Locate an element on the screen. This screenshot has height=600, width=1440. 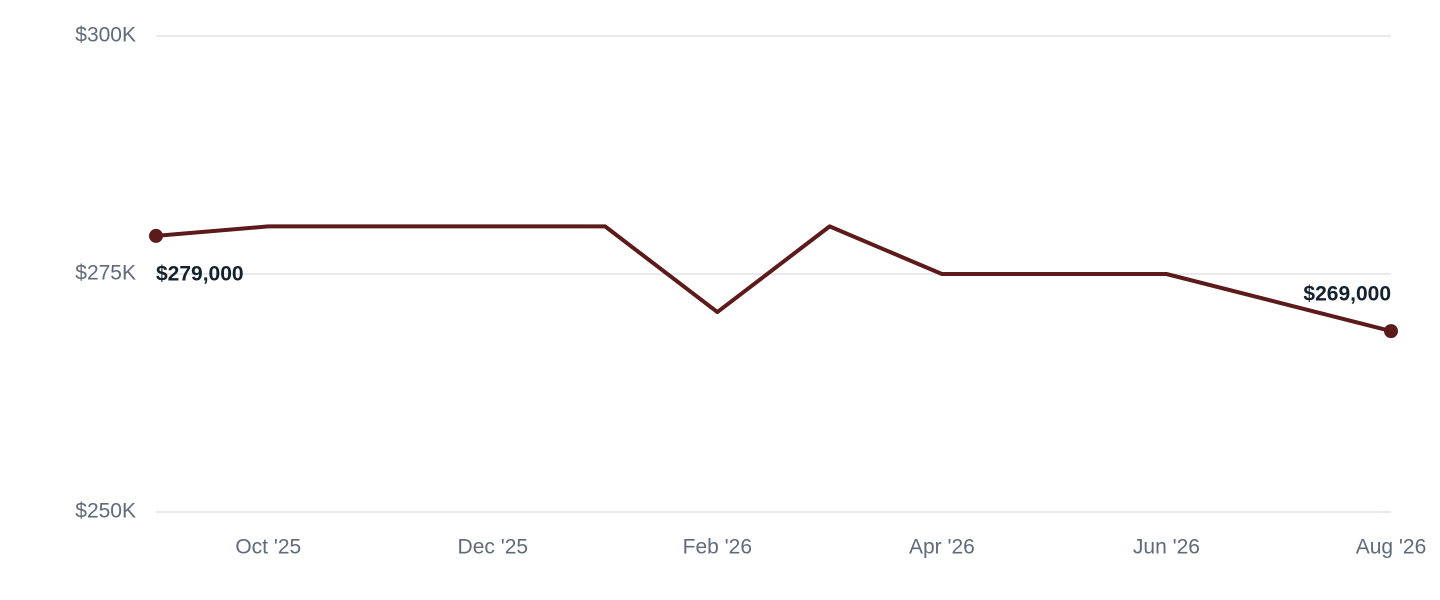
value-label: $269,000 is located at coordinates (1347, 294).